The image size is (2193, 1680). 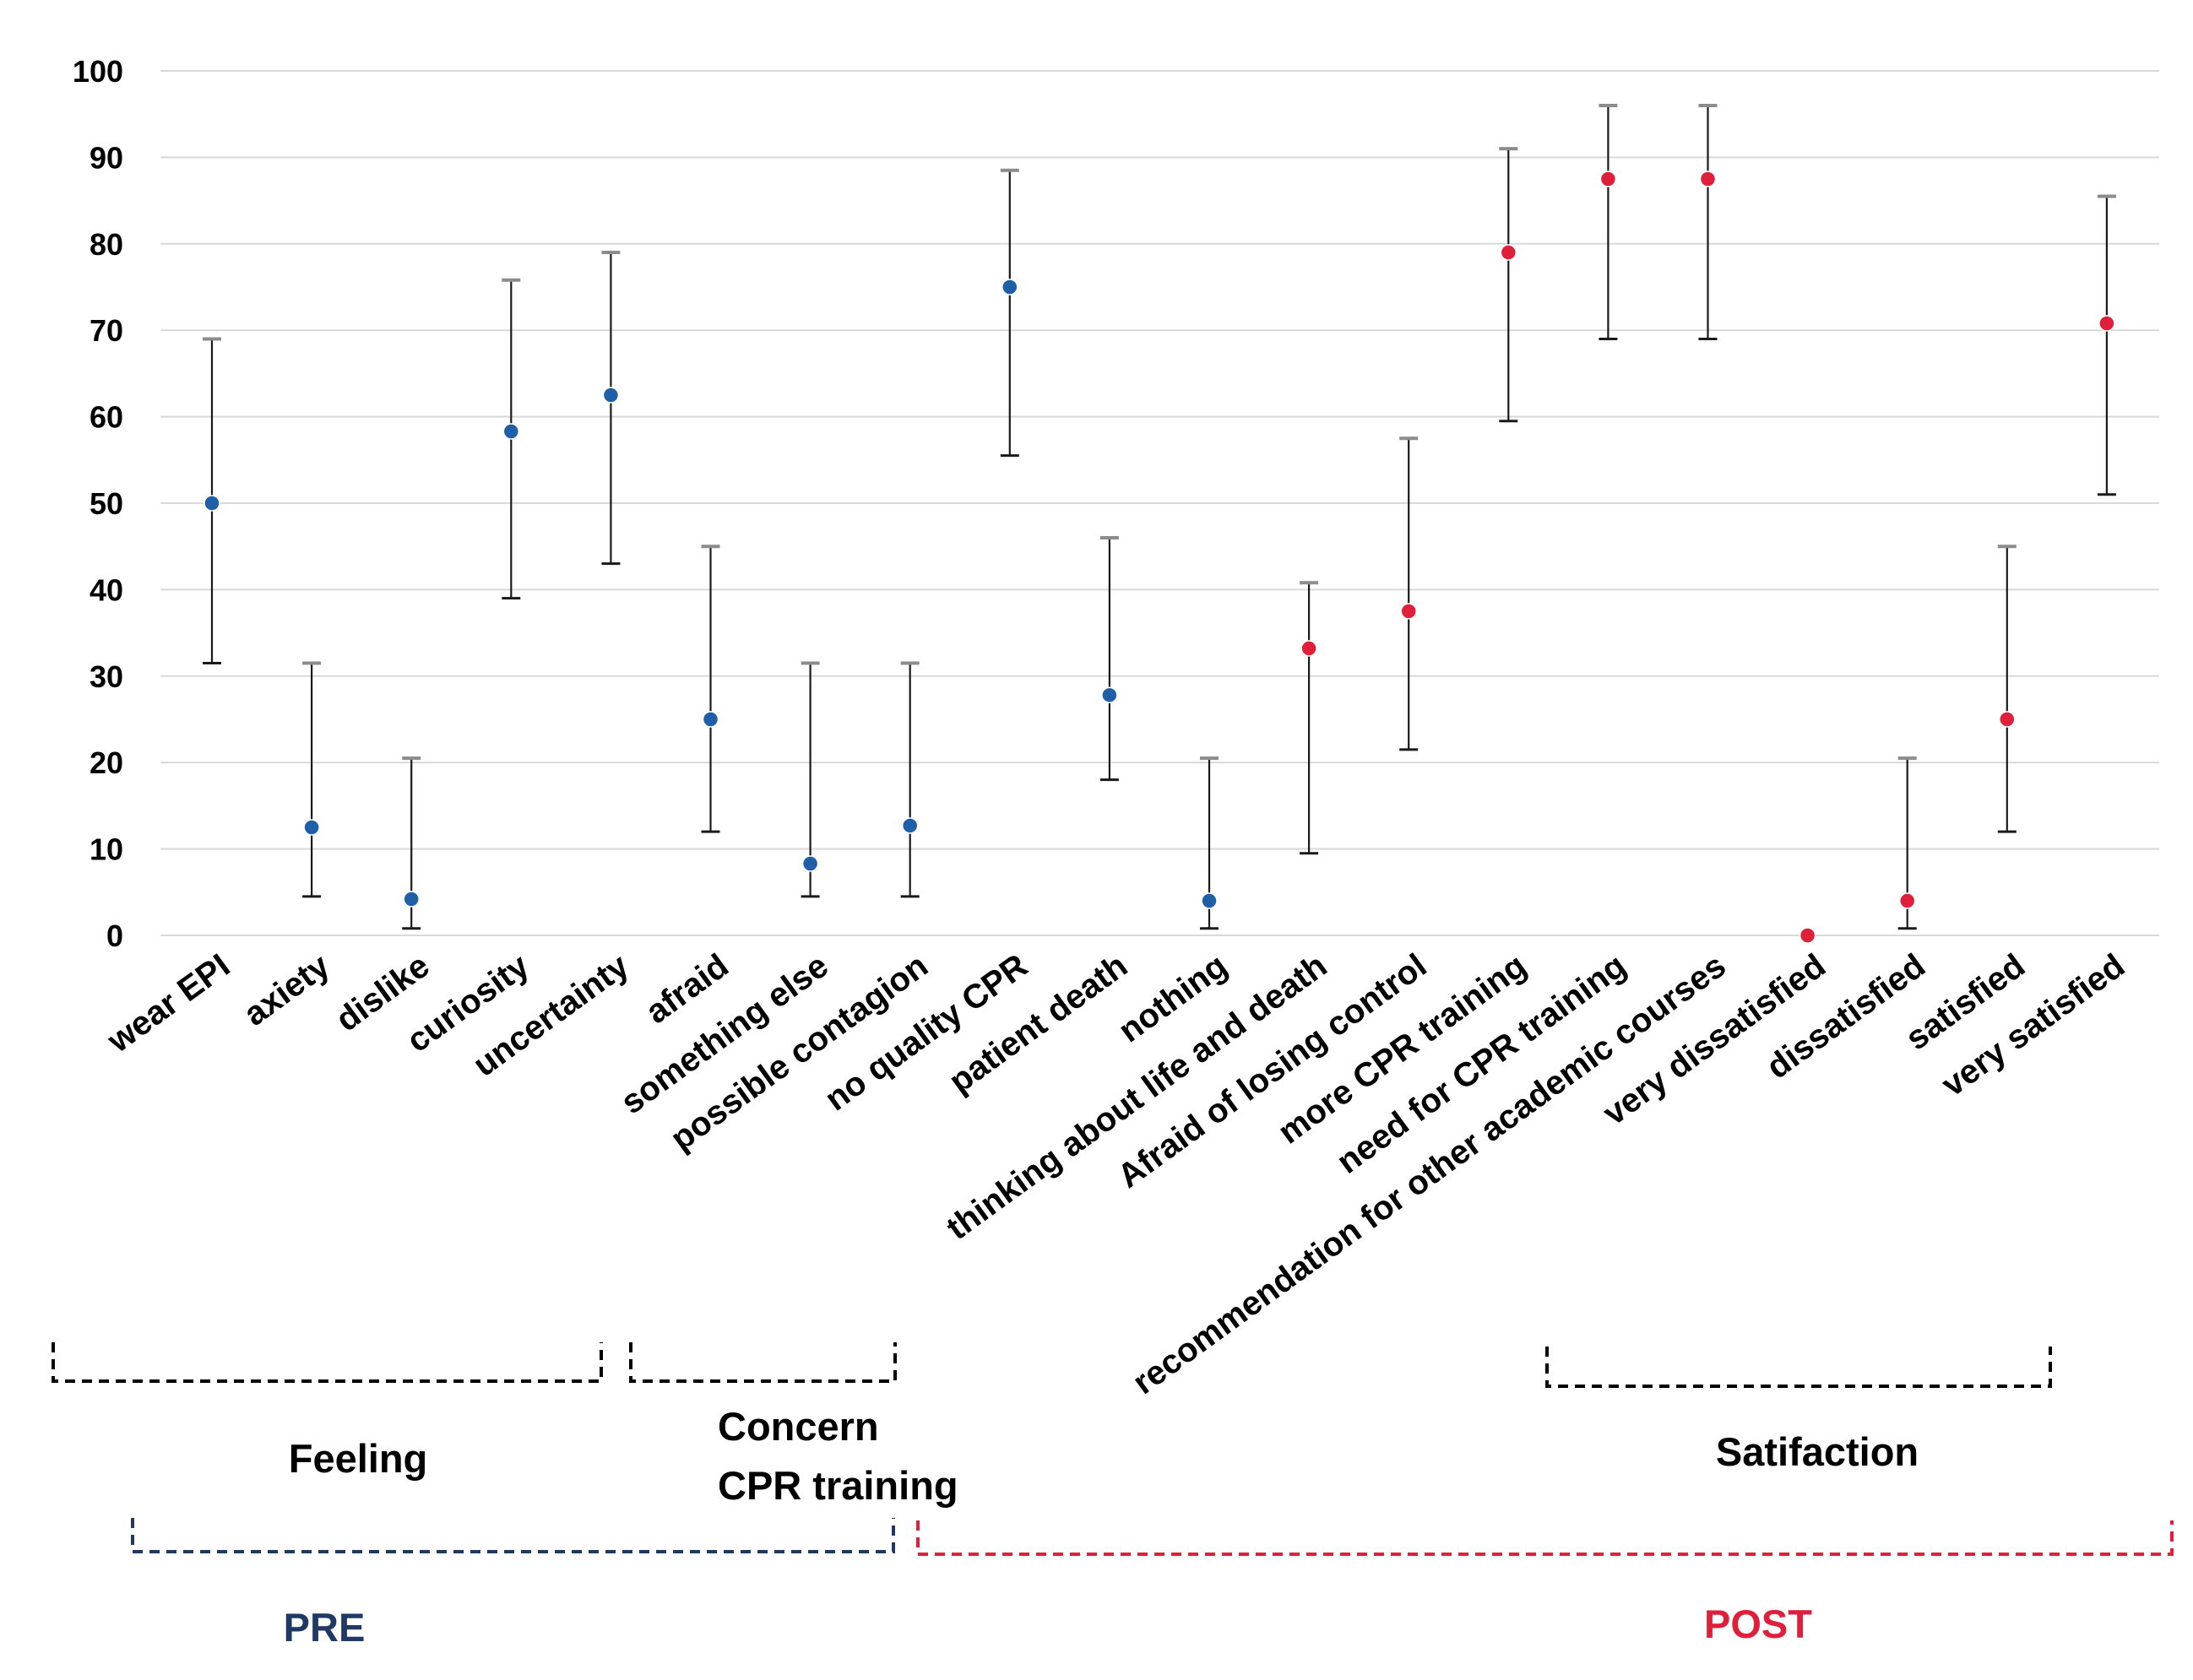 I want to click on y-tick-label: 10, so click(x=106, y=849).